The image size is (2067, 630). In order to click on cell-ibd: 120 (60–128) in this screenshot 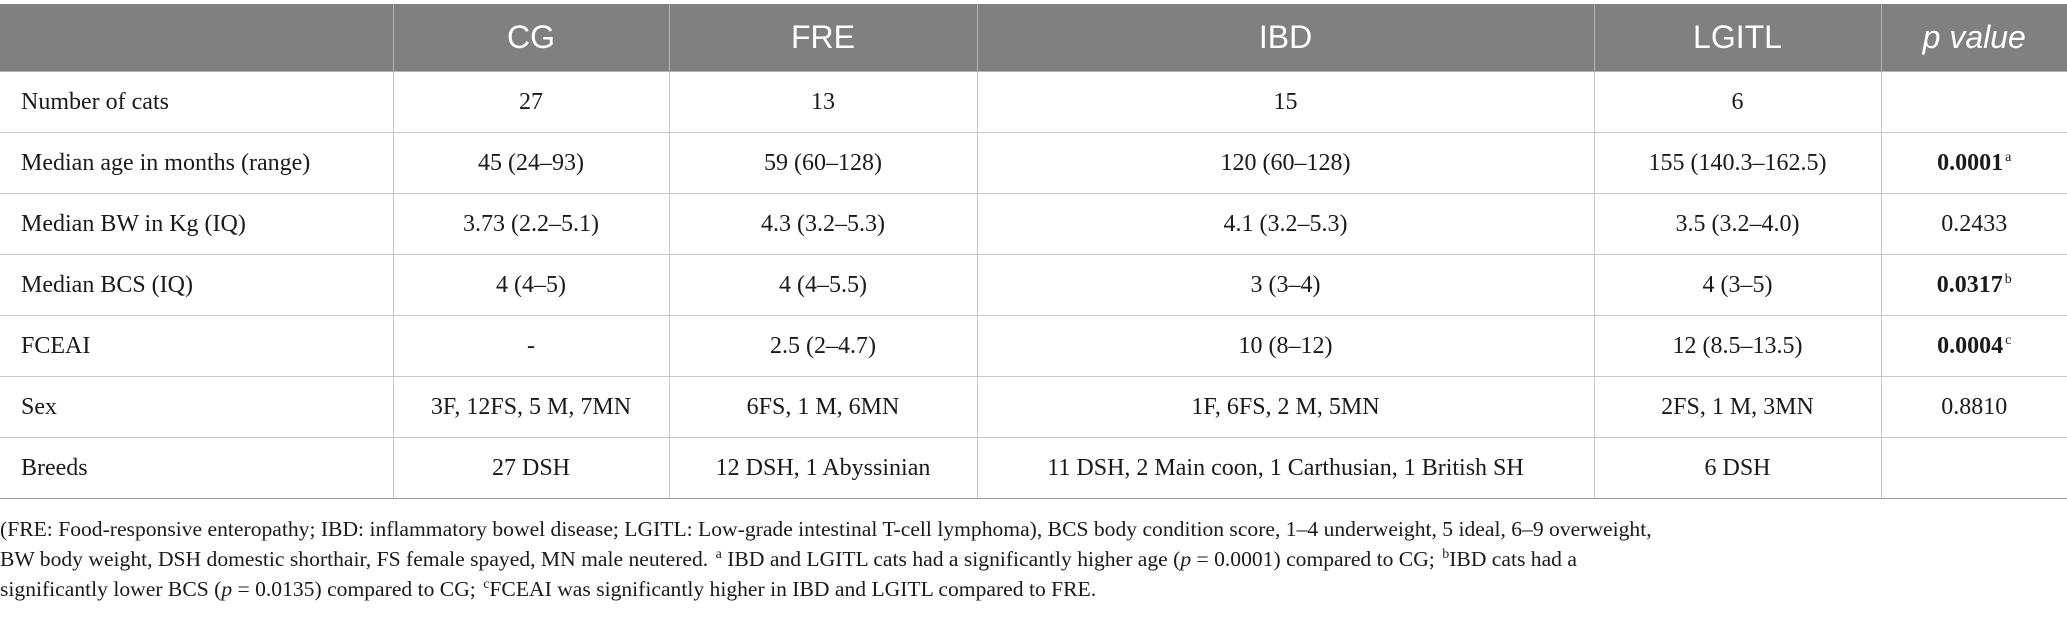, I will do `click(1285, 163)`.